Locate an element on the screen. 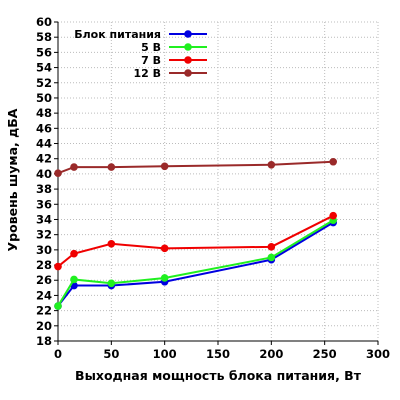  legend-item: 5 В is located at coordinates (174, 47).